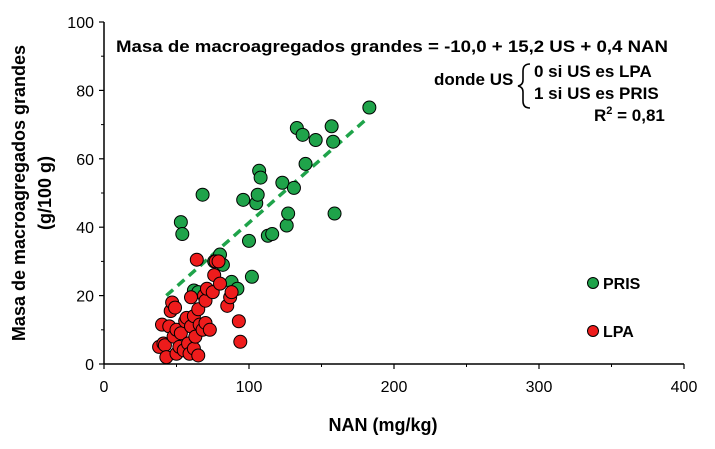 The height and width of the screenshot is (449, 715). What do you see at coordinates (85, 91) in the screenshot?
I see `y-tick-label: 80` at bounding box center [85, 91].